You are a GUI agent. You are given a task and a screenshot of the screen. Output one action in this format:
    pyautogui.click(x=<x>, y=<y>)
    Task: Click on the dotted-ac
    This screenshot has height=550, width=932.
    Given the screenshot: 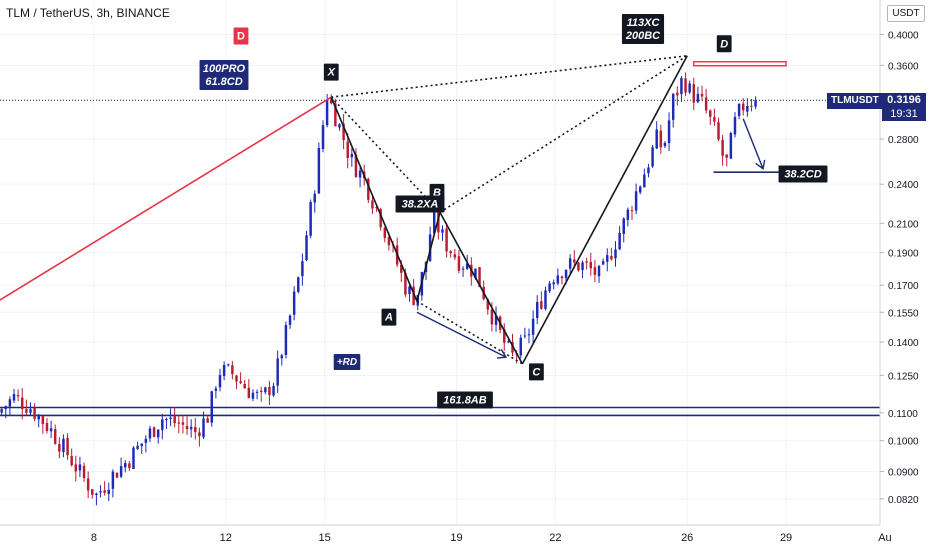 What is the action you would take?
    pyautogui.click(x=469, y=332)
    